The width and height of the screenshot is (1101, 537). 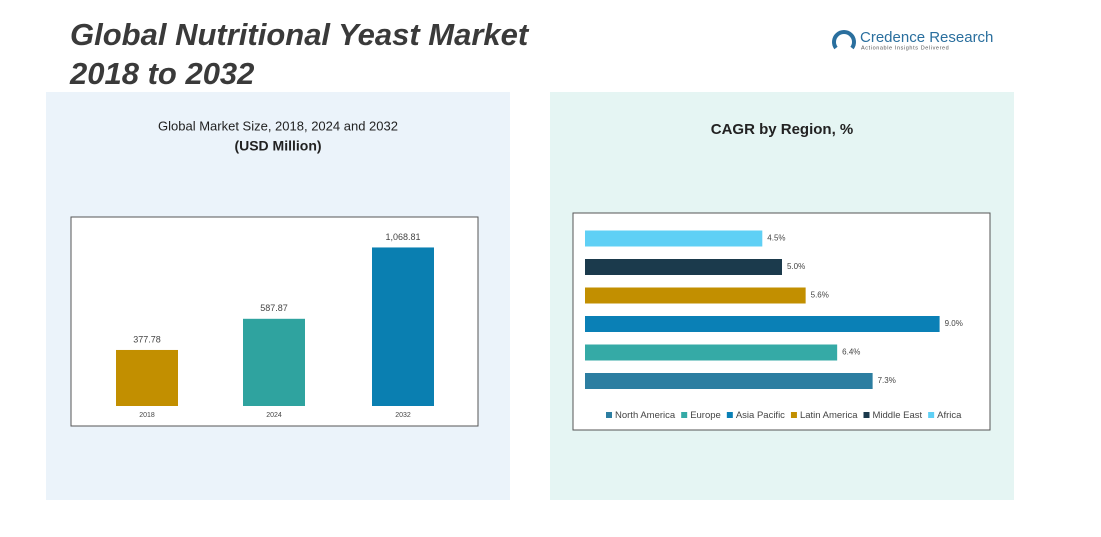 What do you see at coordinates (820, 295) in the screenshot?
I see `data-label: 5.6%` at bounding box center [820, 295].